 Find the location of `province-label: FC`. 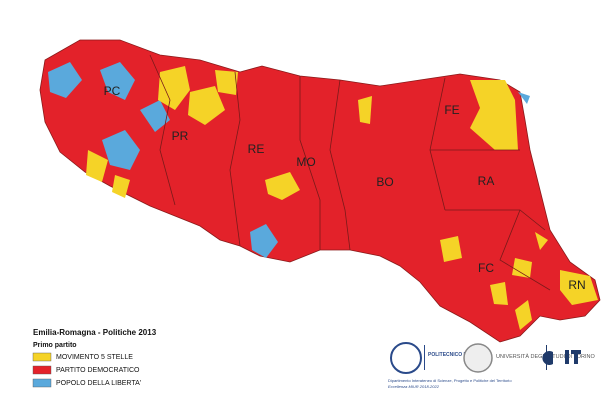

province-label: FC is located at coordinates (486, 268).